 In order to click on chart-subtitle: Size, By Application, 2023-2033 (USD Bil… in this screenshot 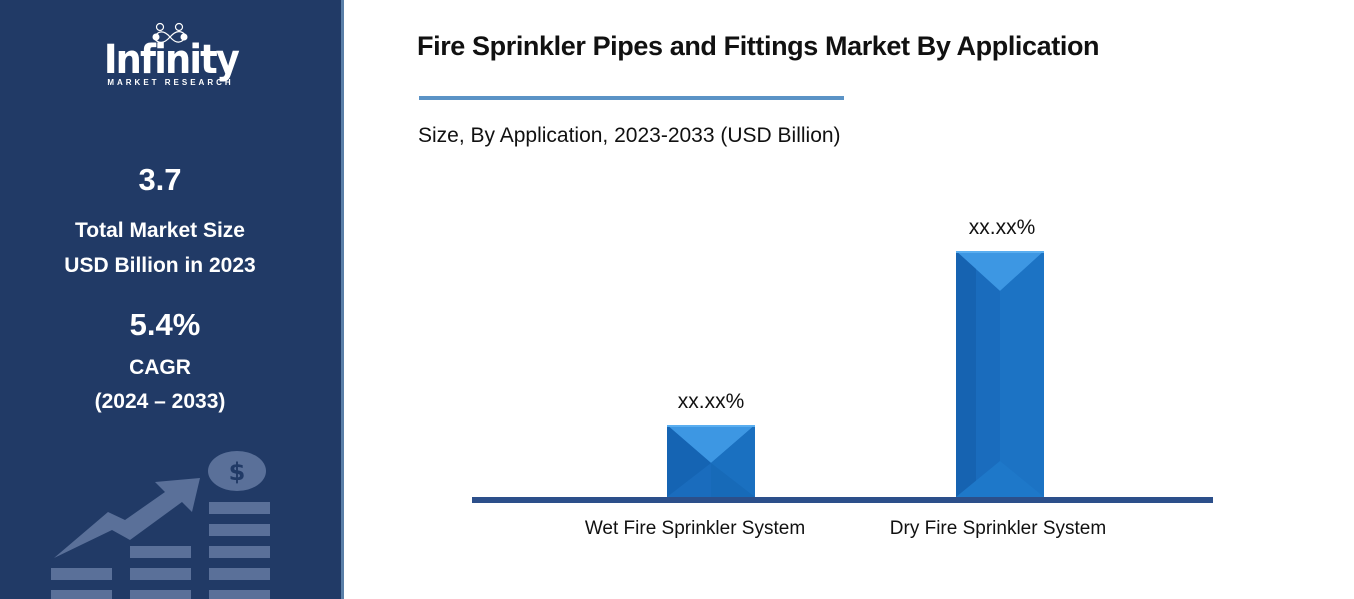, I will do `click(629, 135)`.